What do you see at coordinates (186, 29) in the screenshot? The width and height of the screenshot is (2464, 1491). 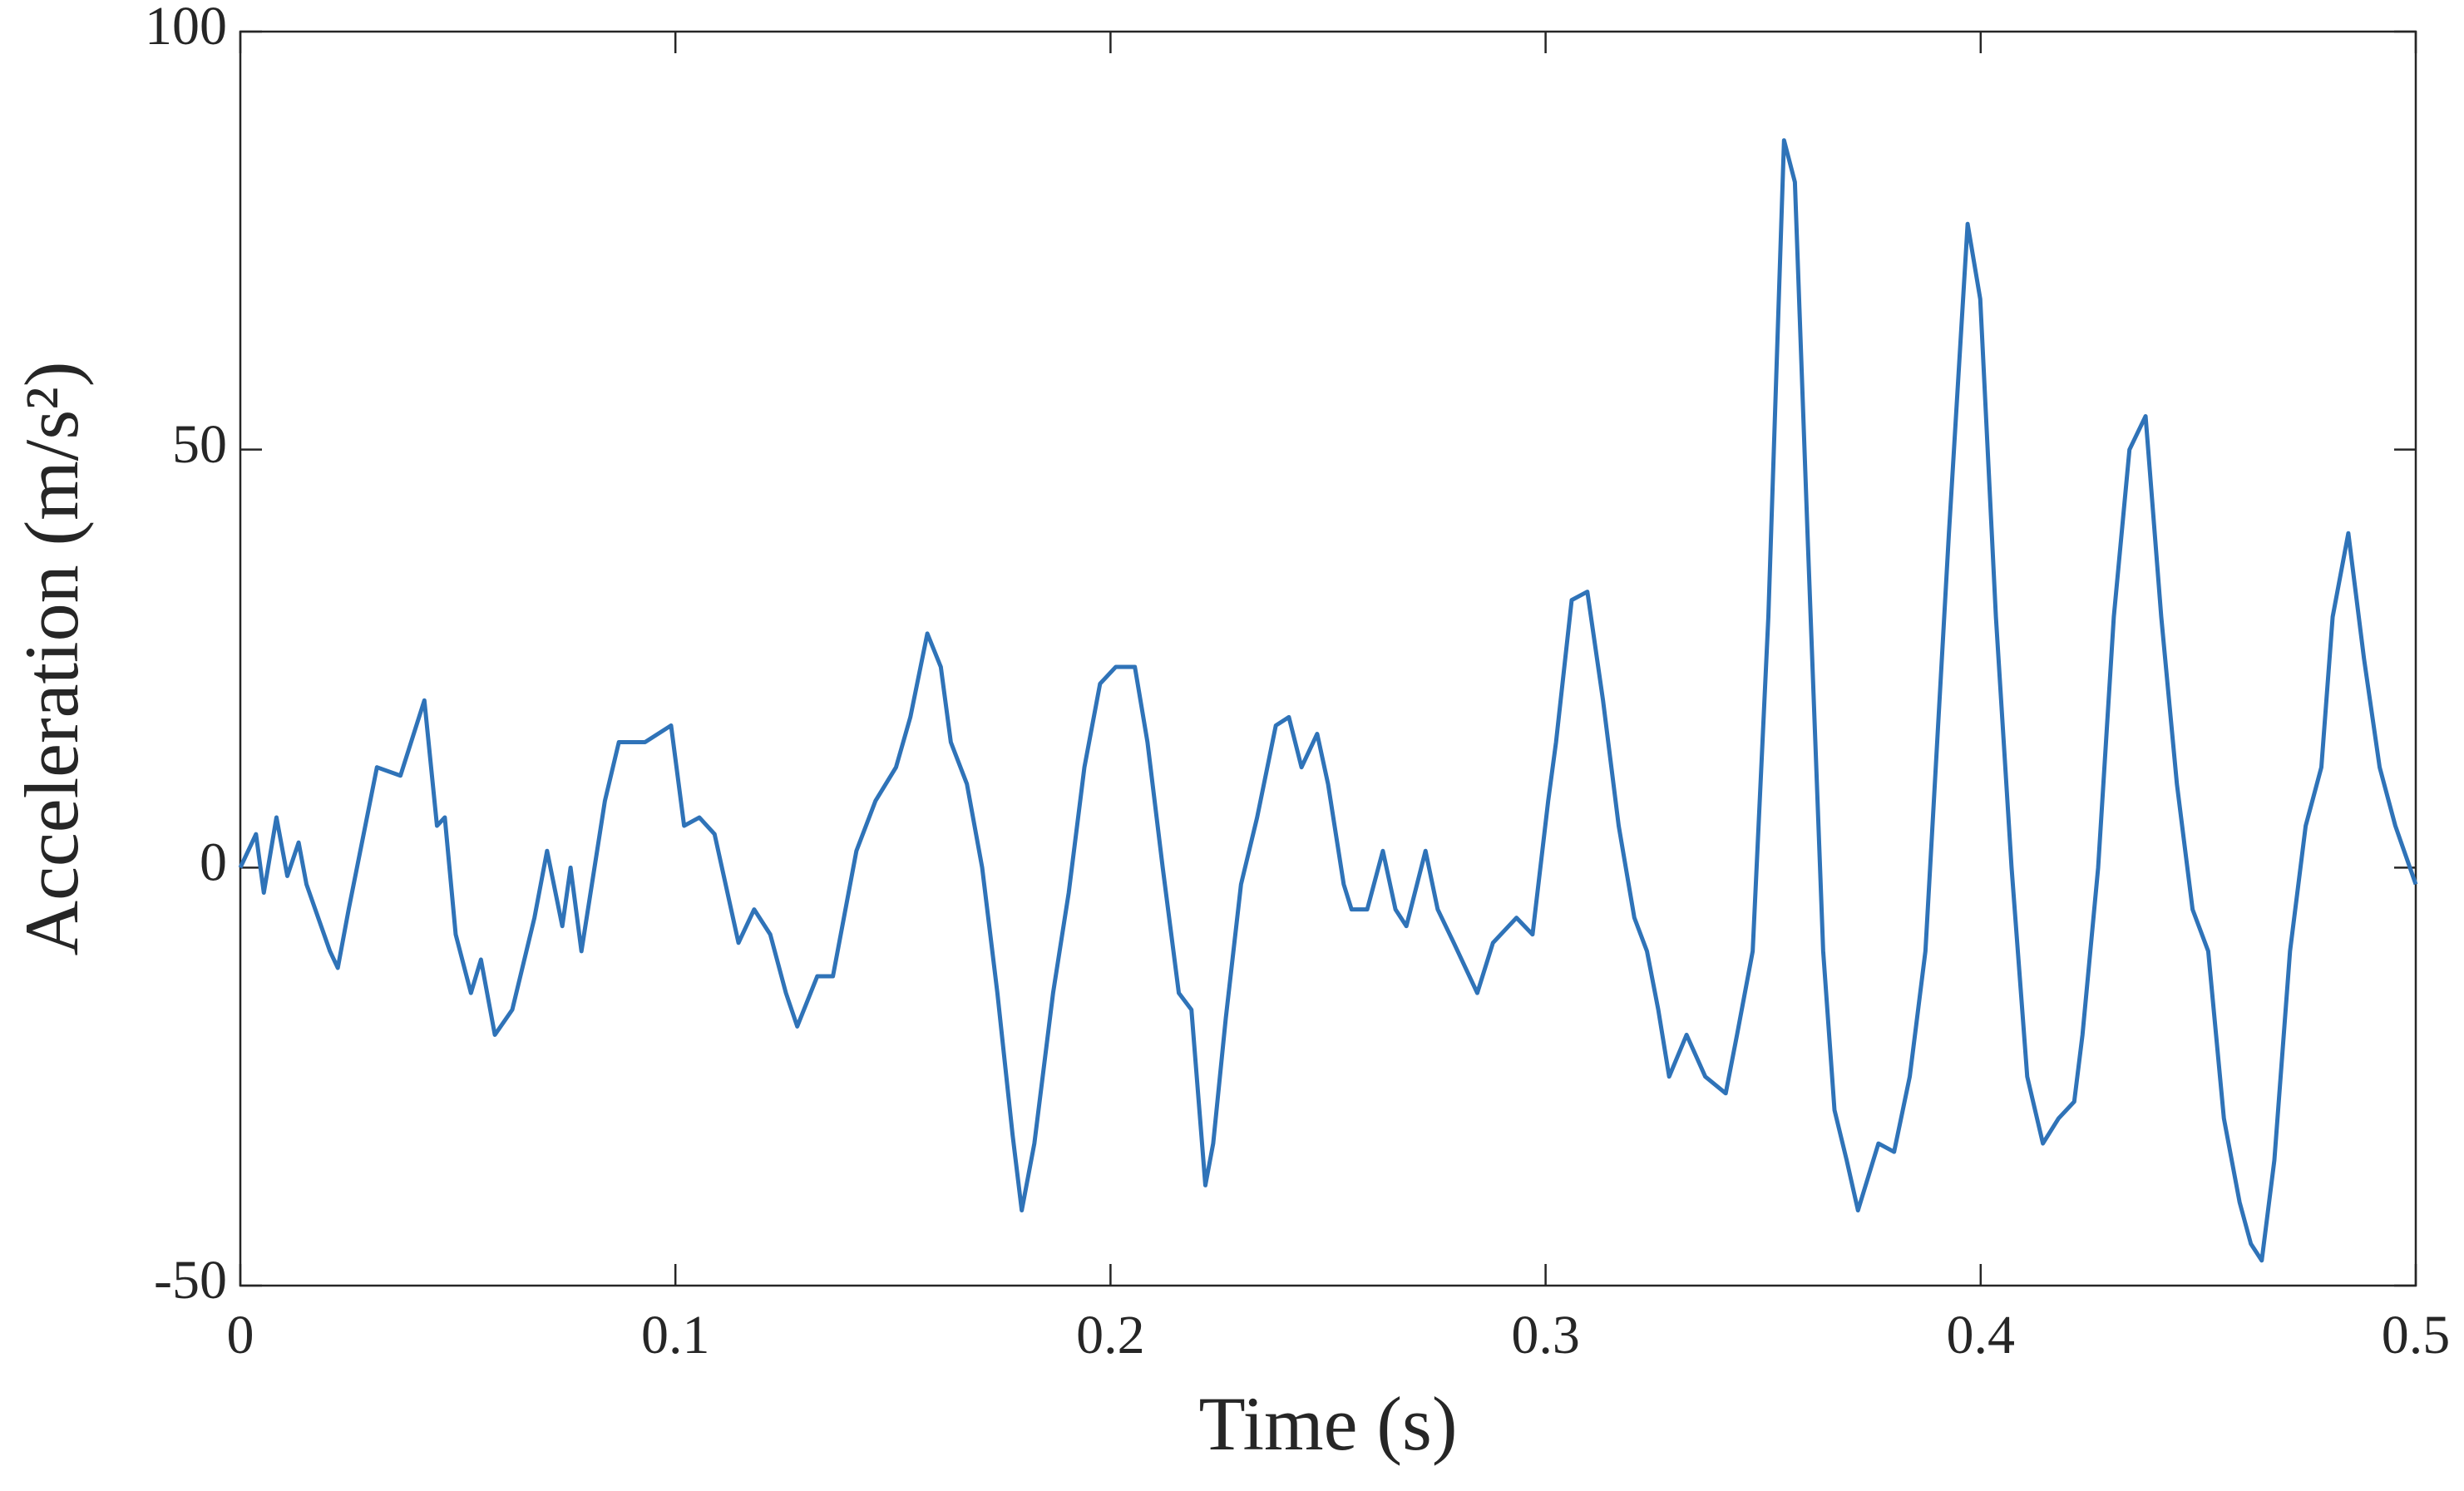 I see `y-tick-label: 100` at bounding box center [186, 29].